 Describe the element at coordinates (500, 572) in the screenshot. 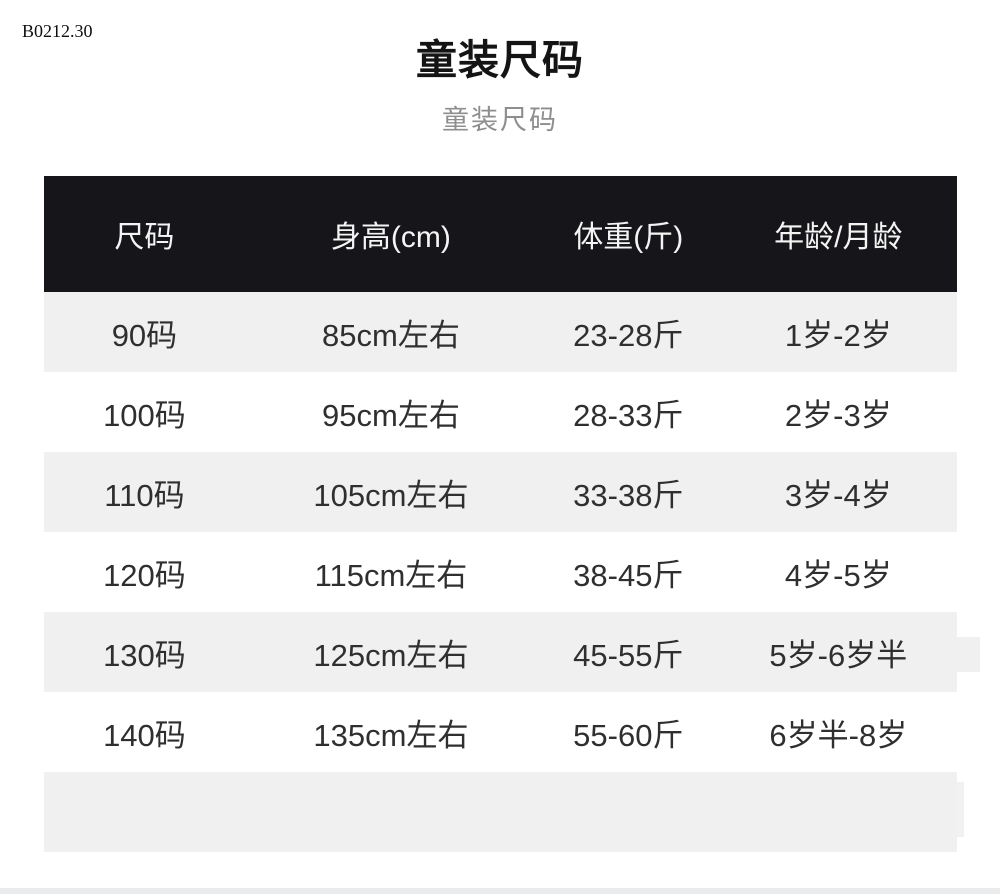

I see `table-row: 120码 115cm左右 38-45斤 4岁-5岁` at that location.